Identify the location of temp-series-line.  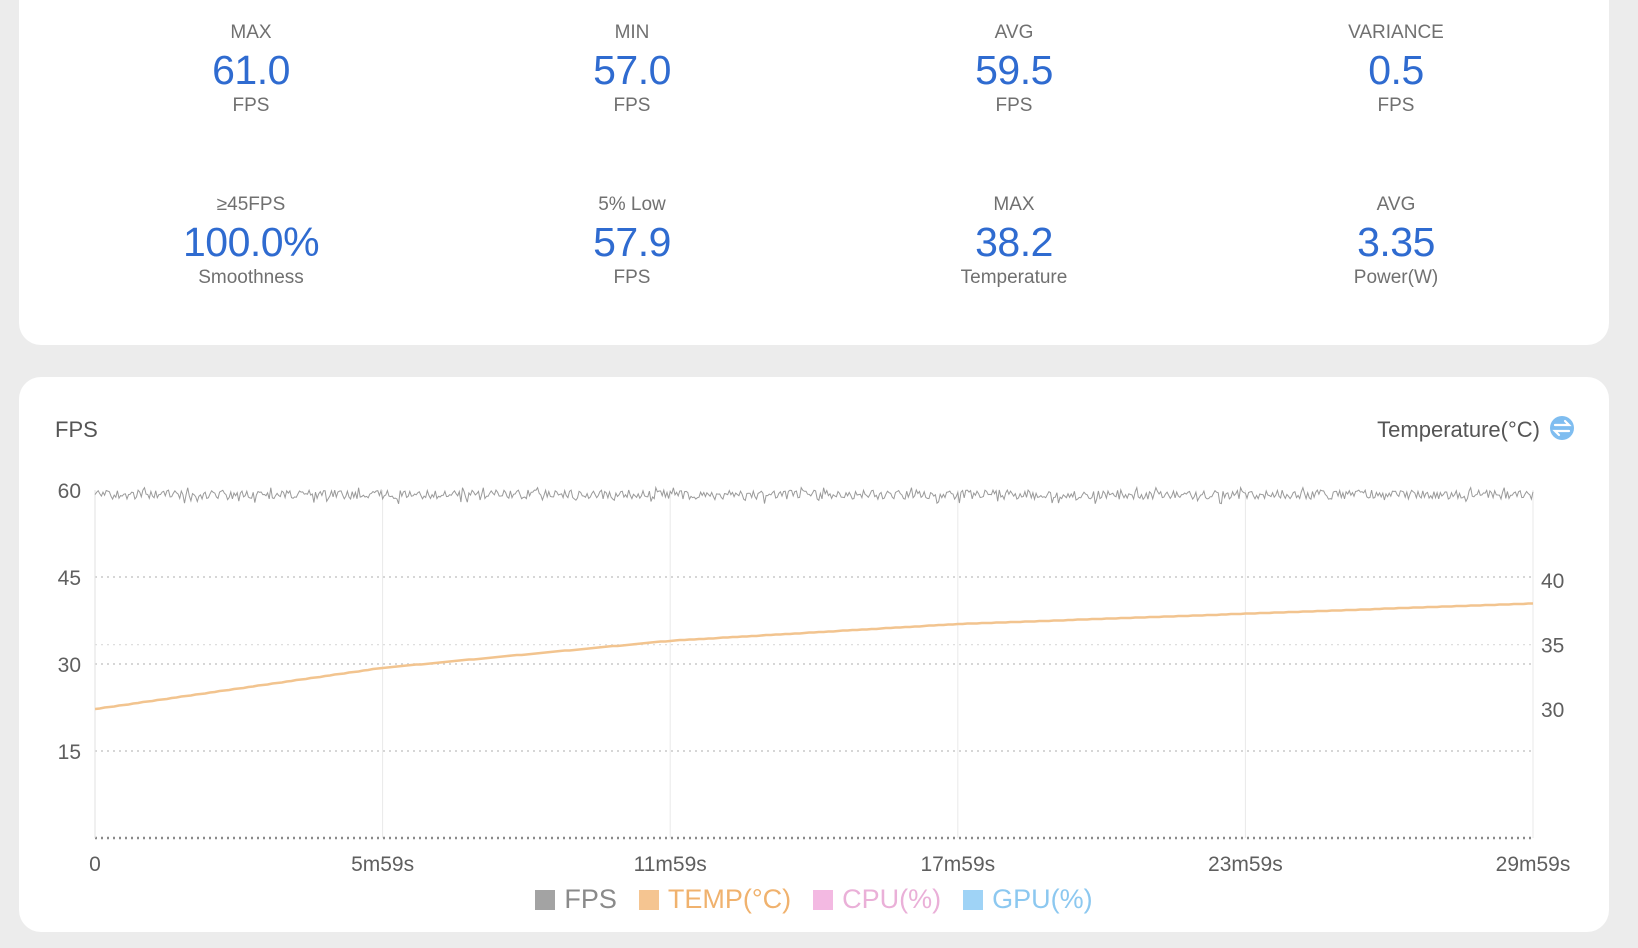
(813, 656).